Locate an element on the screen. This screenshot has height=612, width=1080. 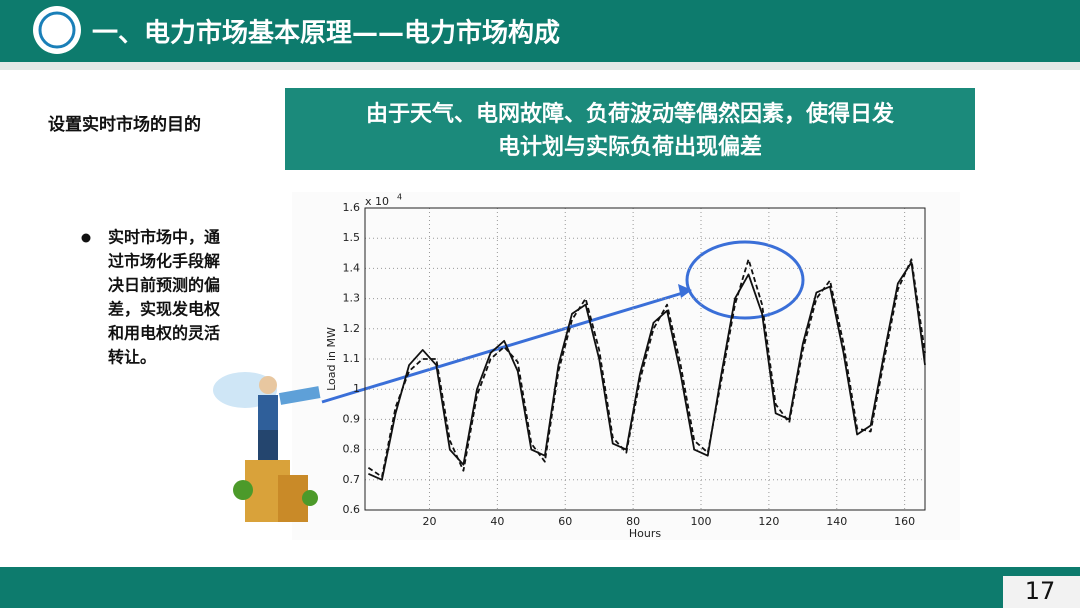
highlight-ellipse is located at coordinates (745, 280).